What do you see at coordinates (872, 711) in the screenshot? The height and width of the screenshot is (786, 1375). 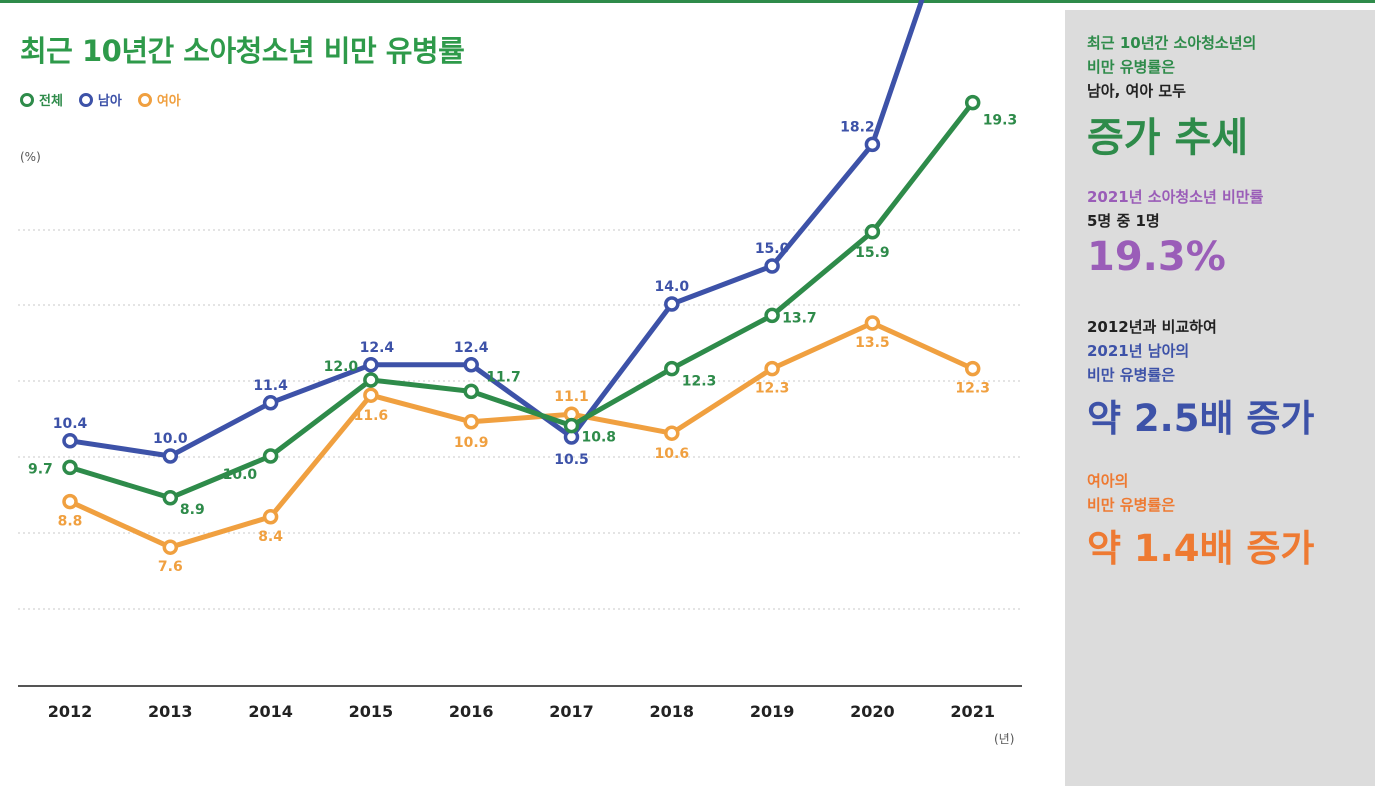 I see `x-tick-label-2020: 2020` at bounding box center [872, 711].